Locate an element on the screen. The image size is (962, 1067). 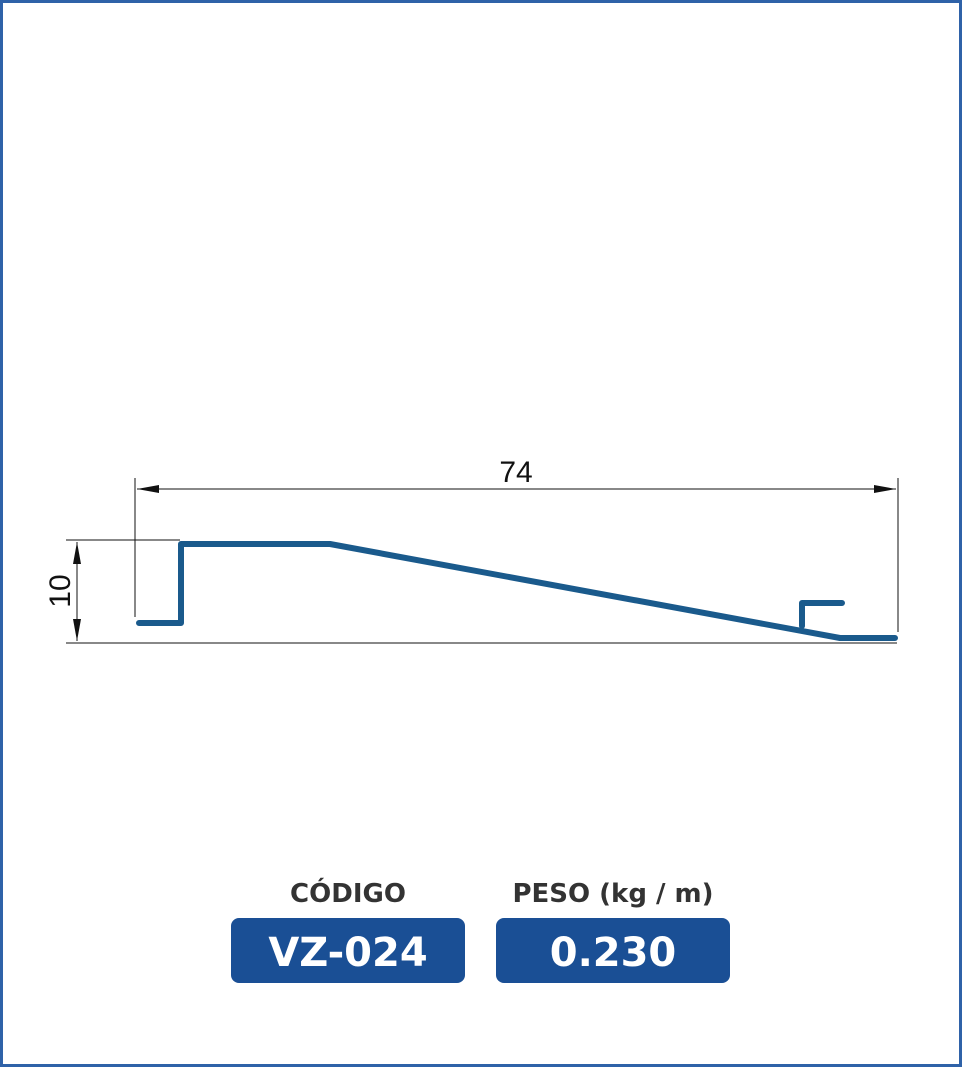
weight-value: 0.230 is located at coordinates (613, 953).